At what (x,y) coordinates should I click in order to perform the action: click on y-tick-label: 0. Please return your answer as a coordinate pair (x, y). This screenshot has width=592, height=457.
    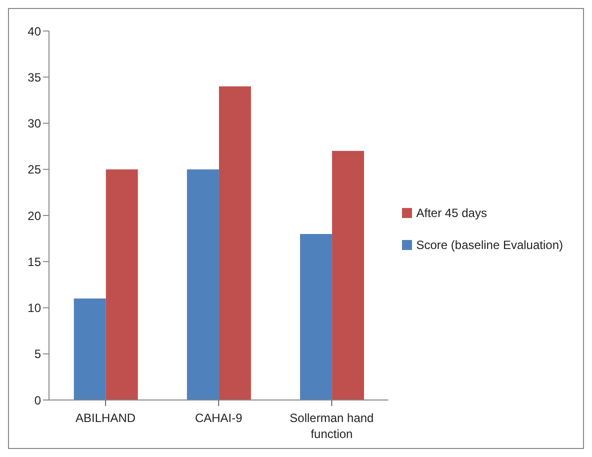
    Looking at the image, I should click on (38, 400).